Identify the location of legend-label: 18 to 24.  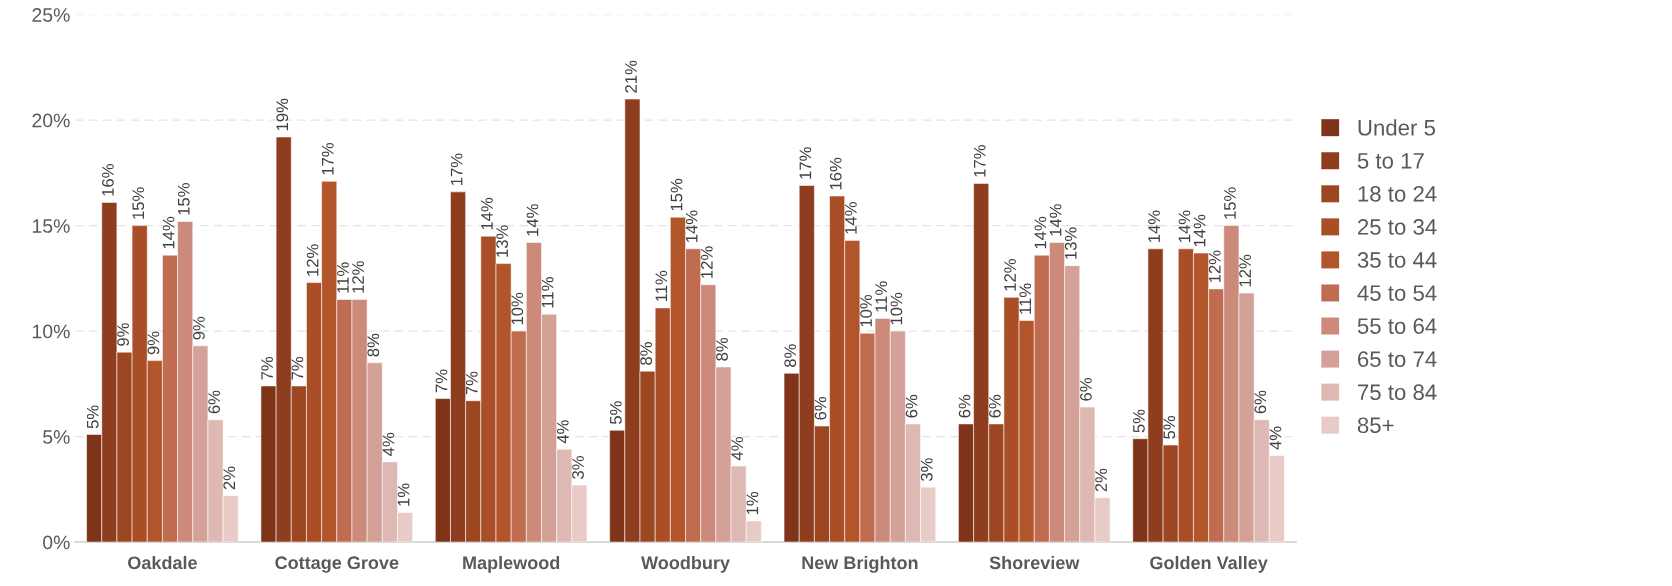
(1397, 194).